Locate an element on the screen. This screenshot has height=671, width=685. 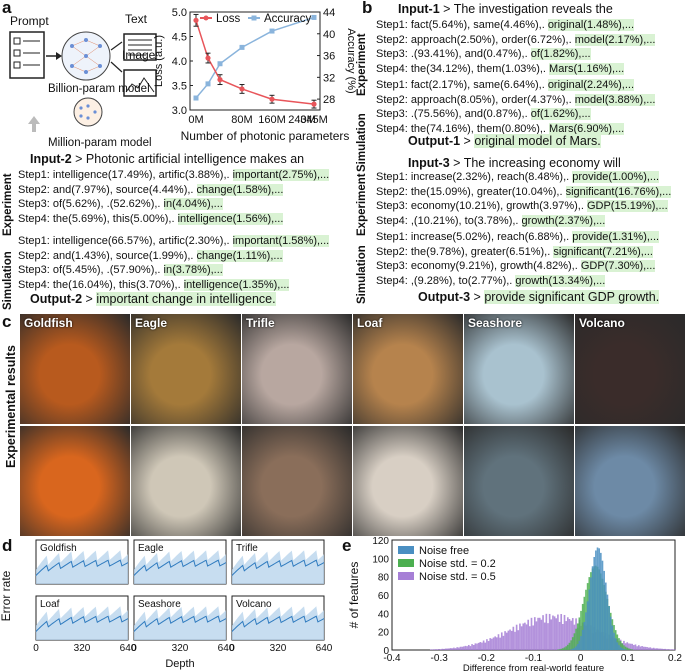
image-label: Eagle is located at coordinates (151, 323).